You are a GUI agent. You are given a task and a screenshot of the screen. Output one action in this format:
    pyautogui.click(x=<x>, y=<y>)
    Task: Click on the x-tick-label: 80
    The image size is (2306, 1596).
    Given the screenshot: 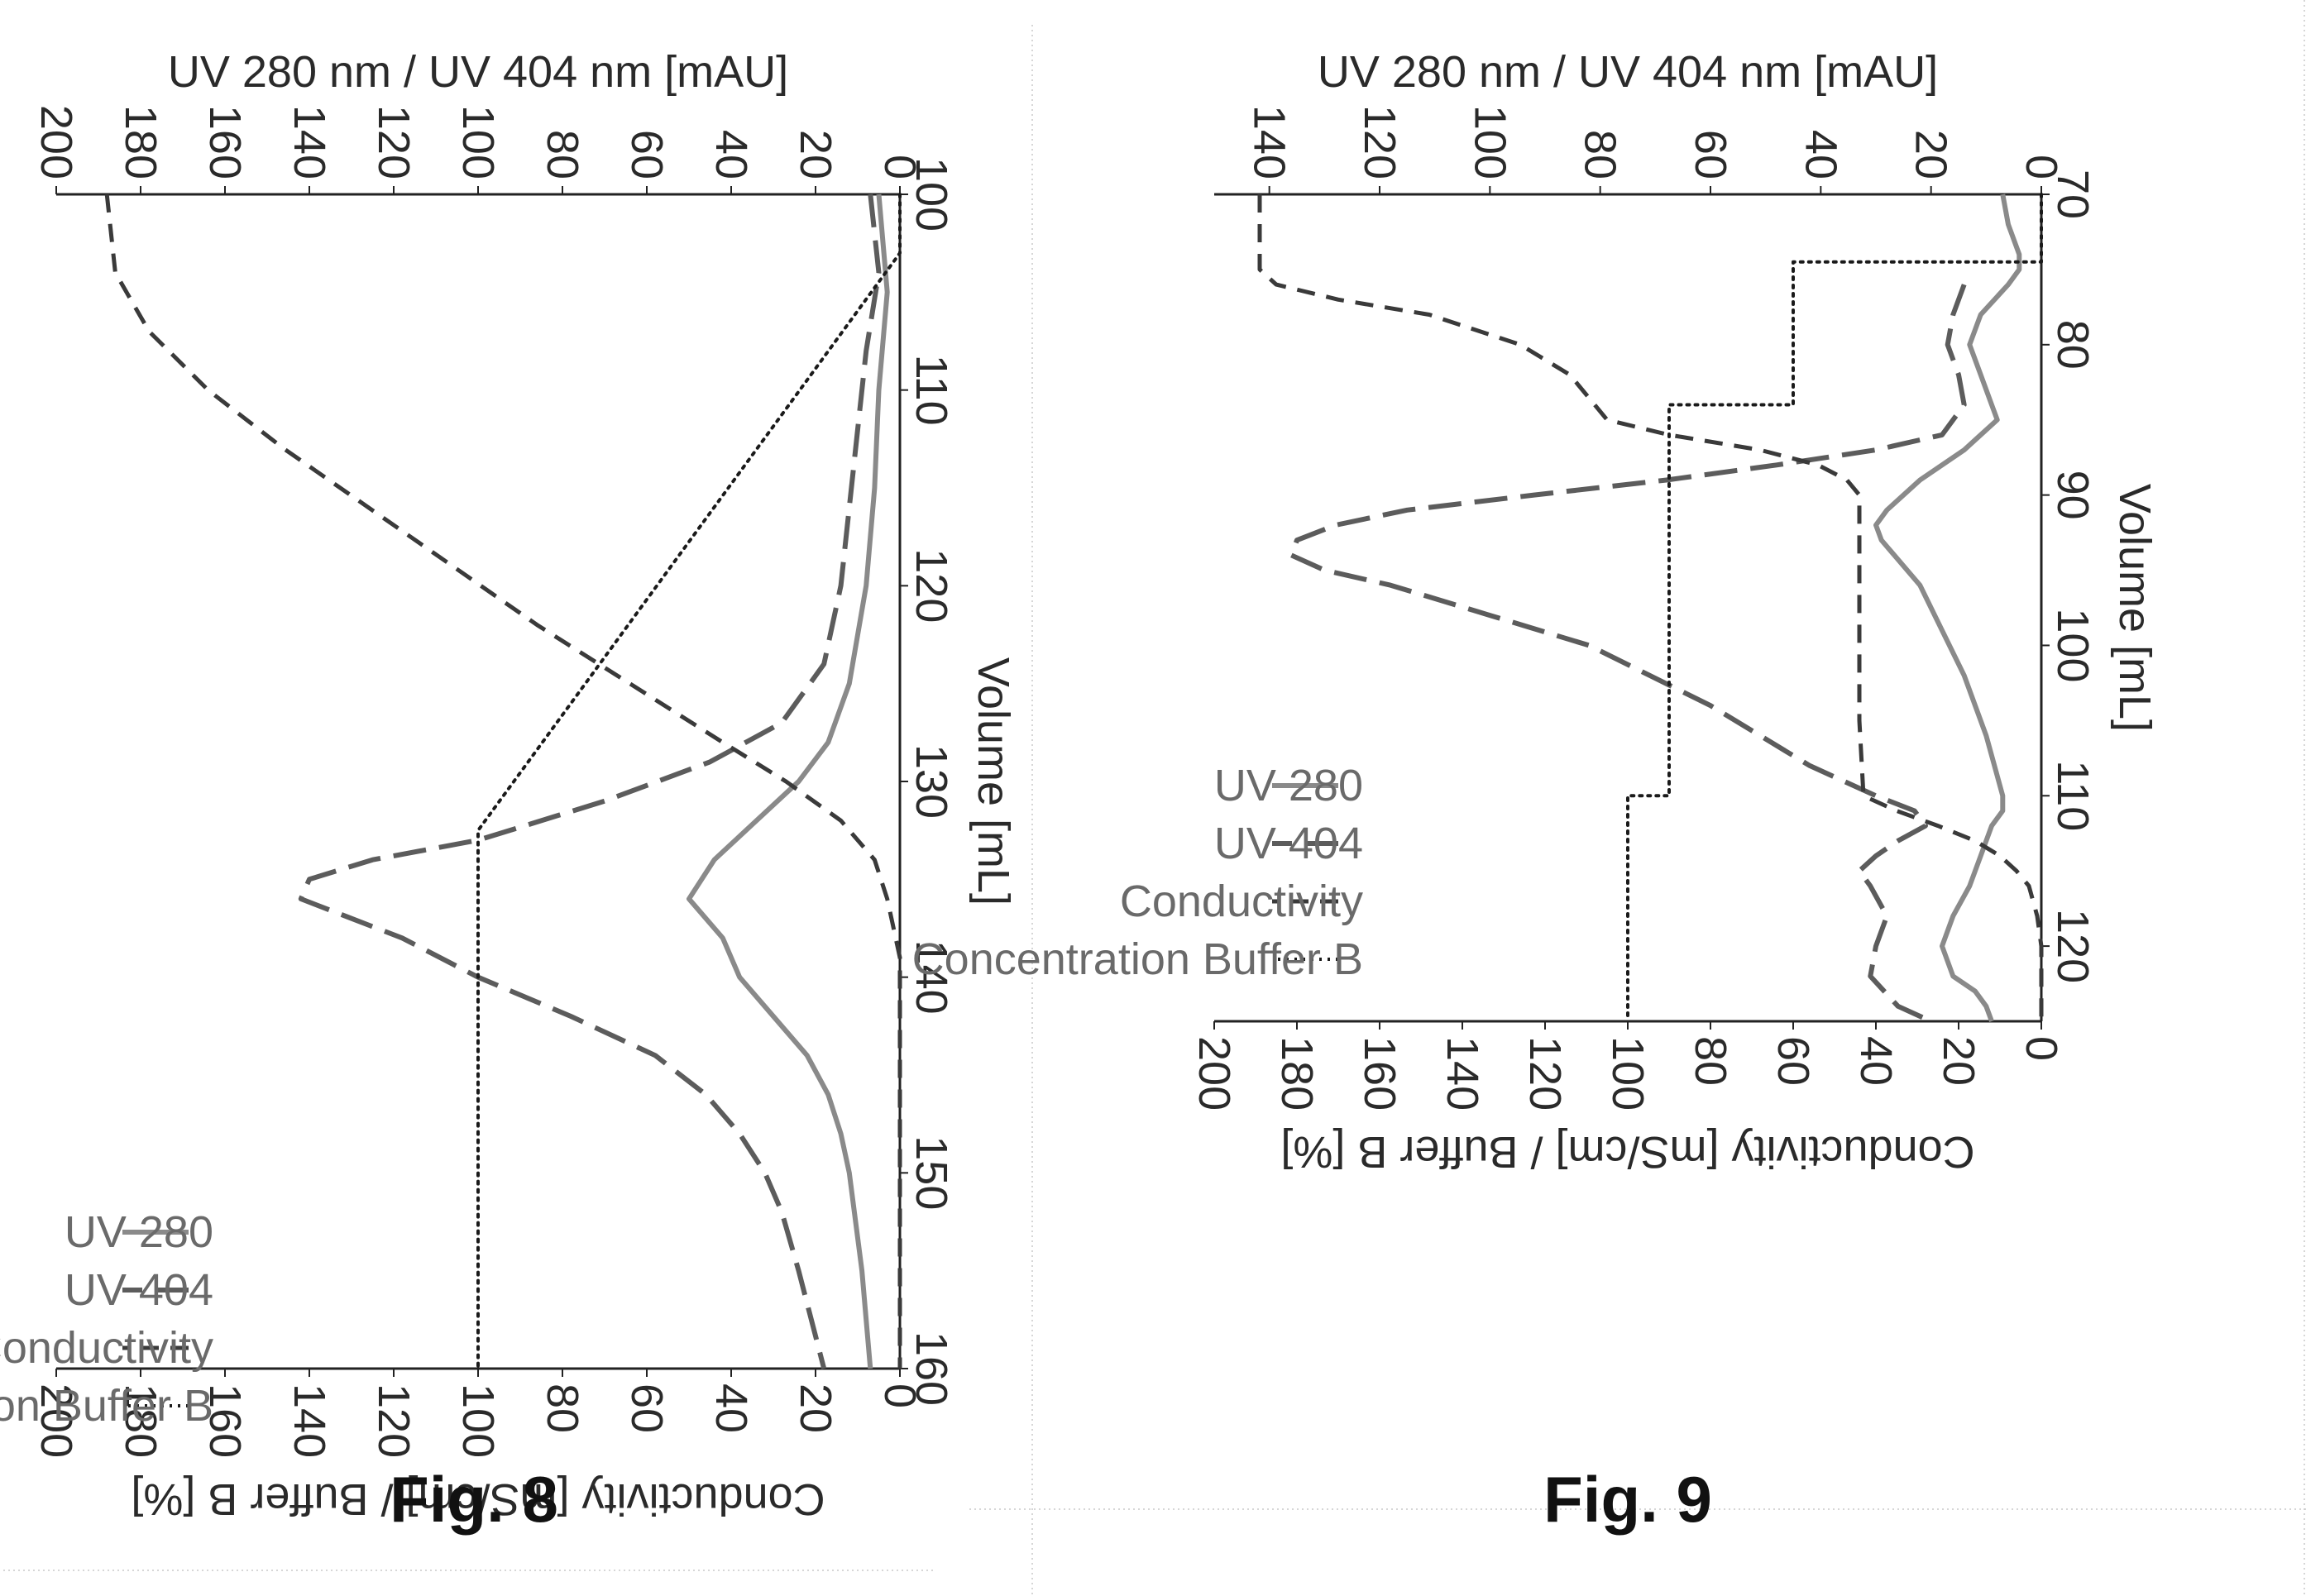 What is the action you would take?
    pyautogui.click(x=2073, y=345)
    